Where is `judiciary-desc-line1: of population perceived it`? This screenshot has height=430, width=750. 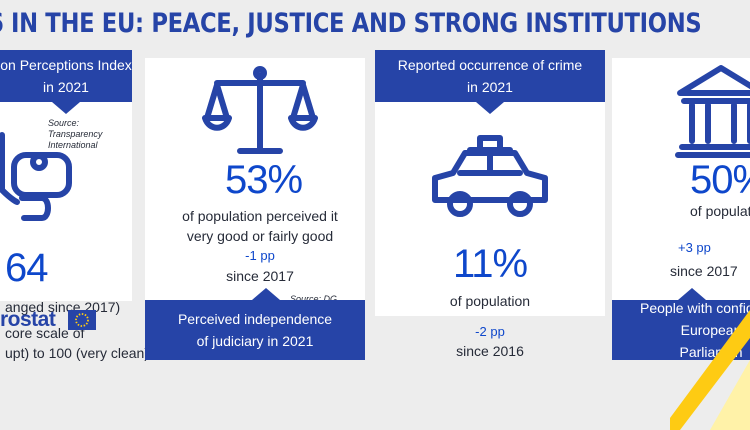 judiciary-desc-line1: of population perceived it is located at coordinates (260, 216).